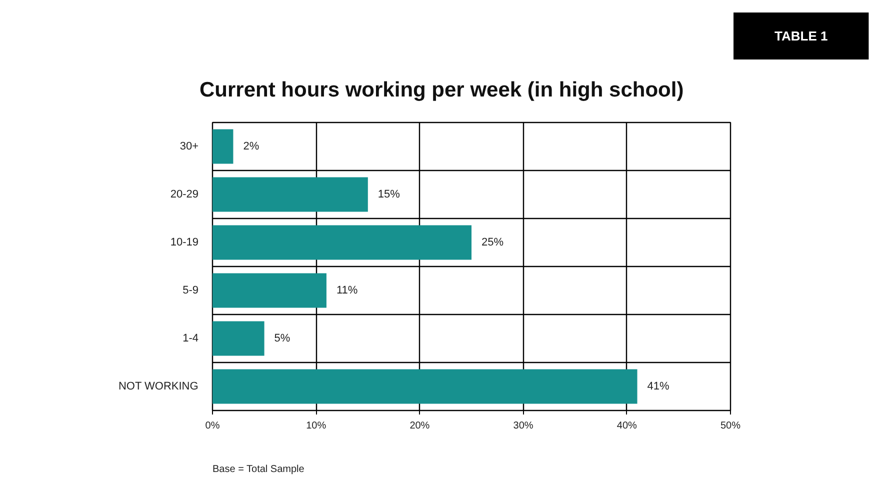 The height and width of the screenshot is (504, 870). Describe the element at coordinates (420, 426) in the screenshot. I see `x-tick-label: 20%` at that location.